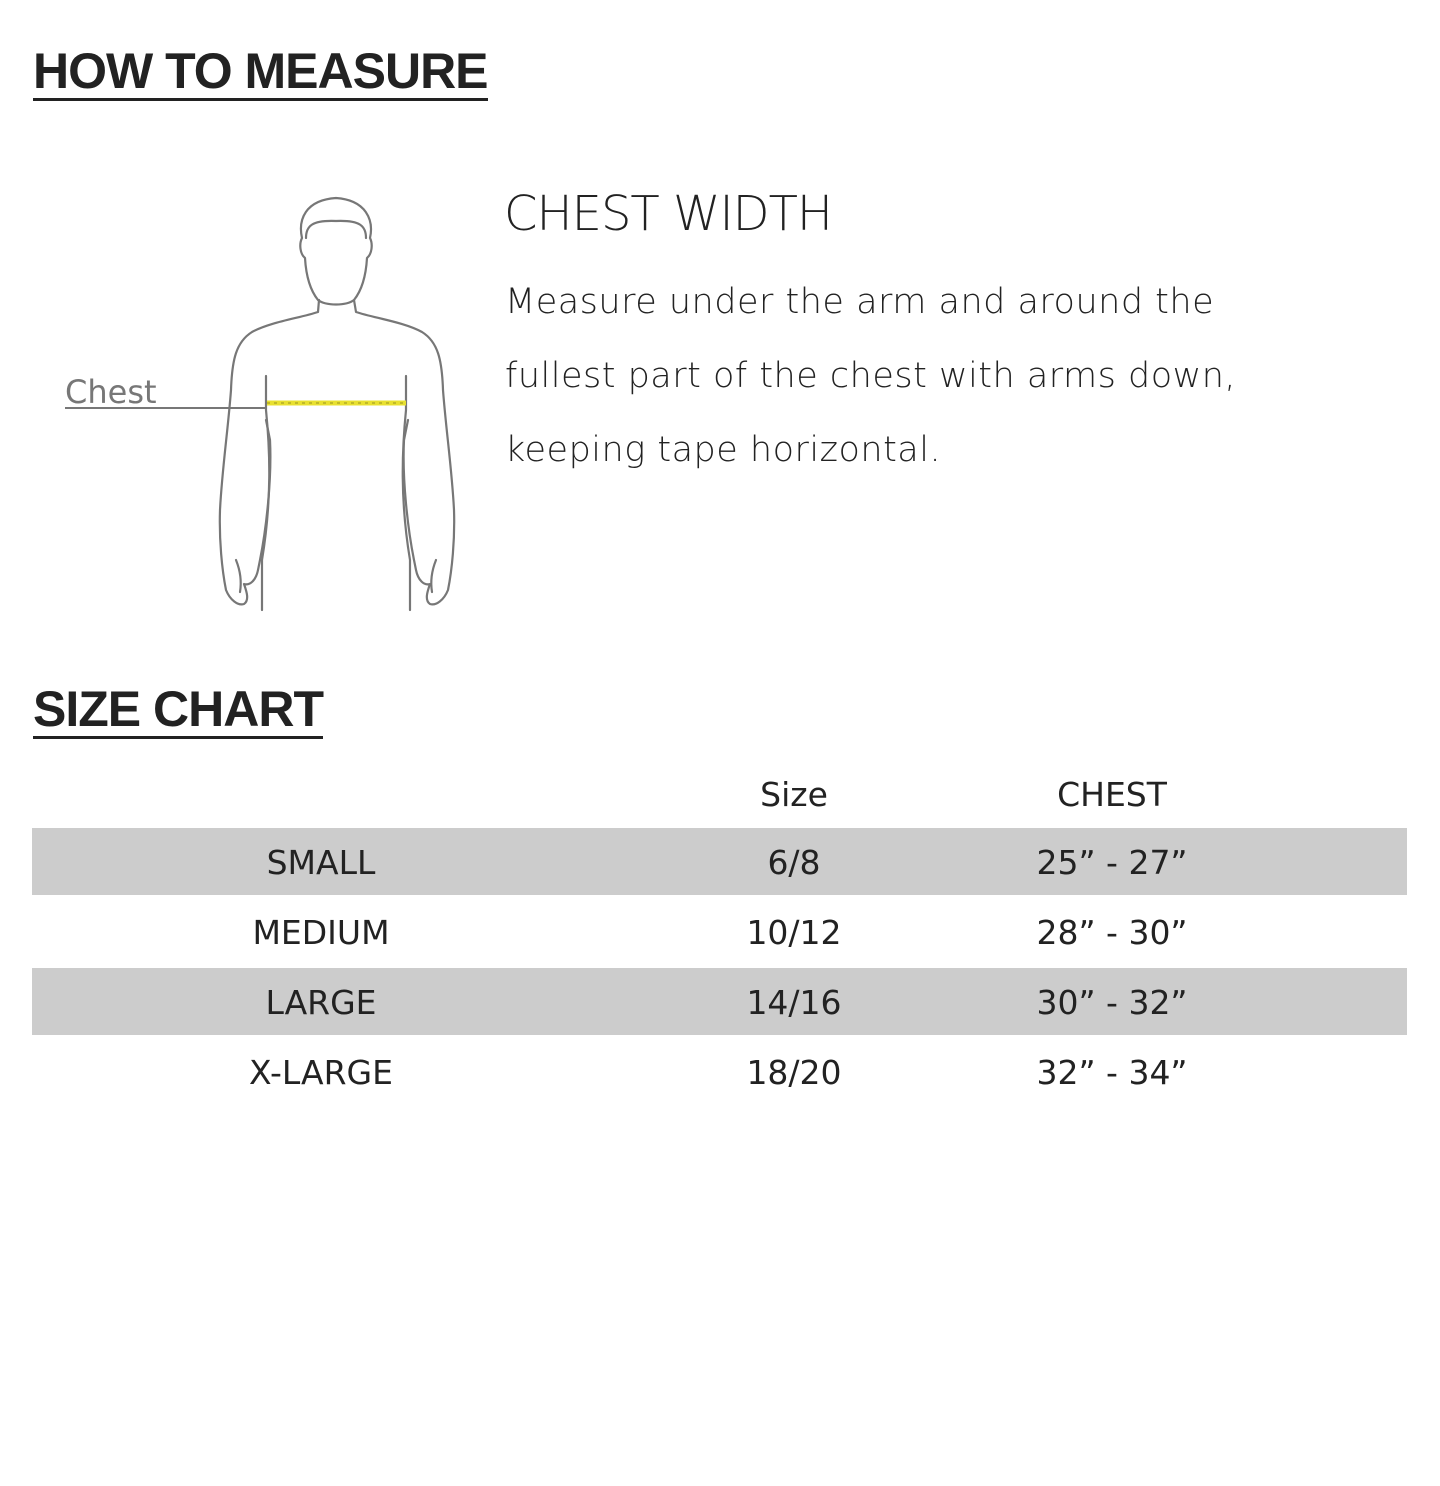 The image size is (1440, 1486). Describe the element at coordinates (1112, 1072) in the screenshot. I see `chest-range: 32” - 34”` at that location.